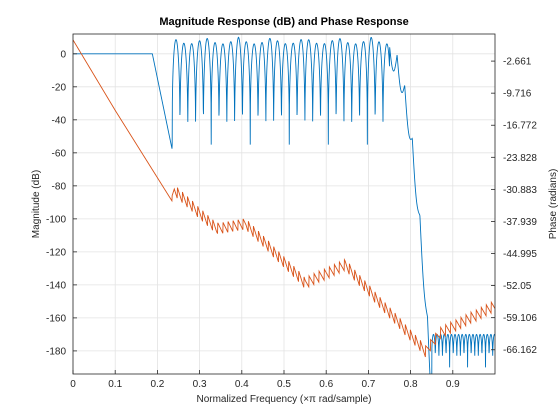  I want to click on x-tick-label: 0.7, so click(368, 384).